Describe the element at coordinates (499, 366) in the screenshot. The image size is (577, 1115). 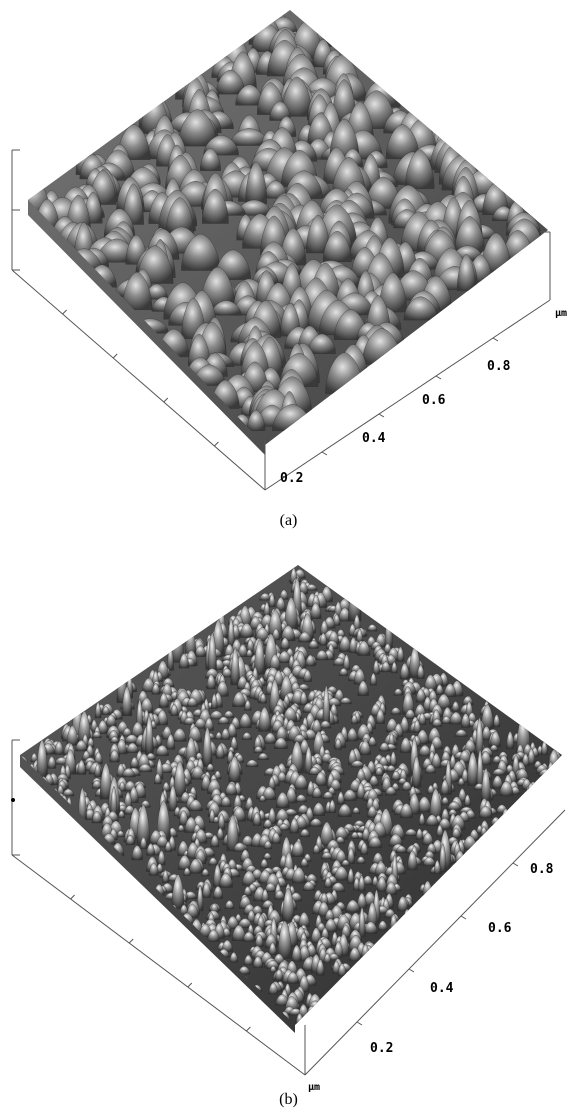
I see `tick-label-a-3: 0.8` at that location.